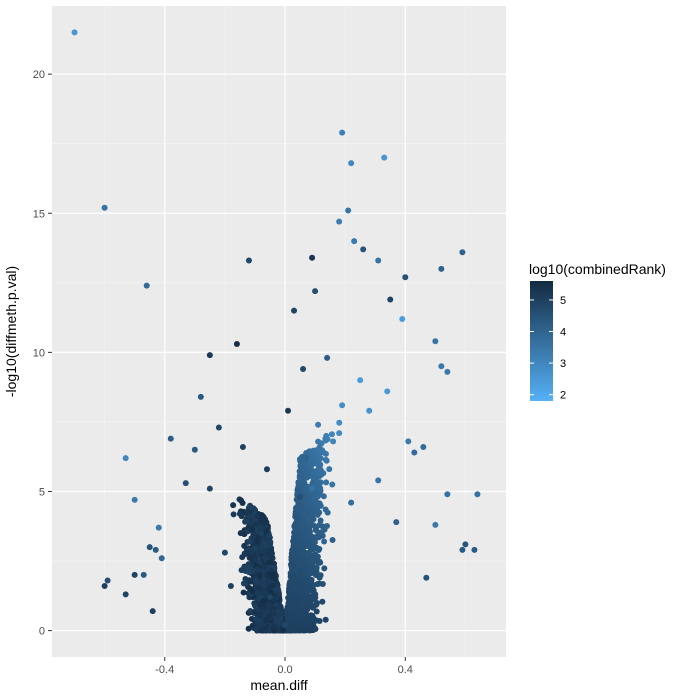 The image size is (700, 700). What do you see at coordinates (541, 341) in the screenshot?
I see `legend-colorbar` at bounding box center [541, 341].